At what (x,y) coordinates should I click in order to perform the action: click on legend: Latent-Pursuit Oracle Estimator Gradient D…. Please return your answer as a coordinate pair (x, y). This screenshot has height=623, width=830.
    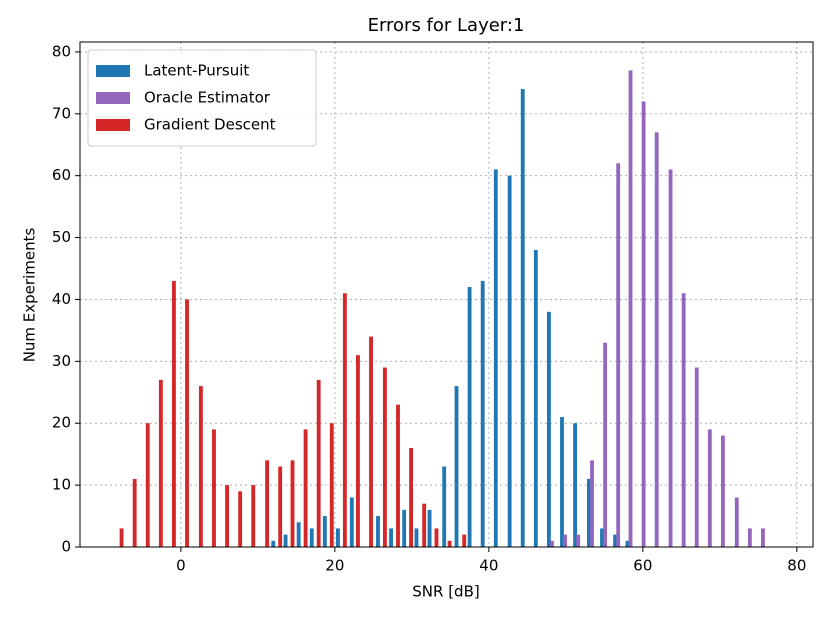
    Looking at the image, I should click on (202, 98).